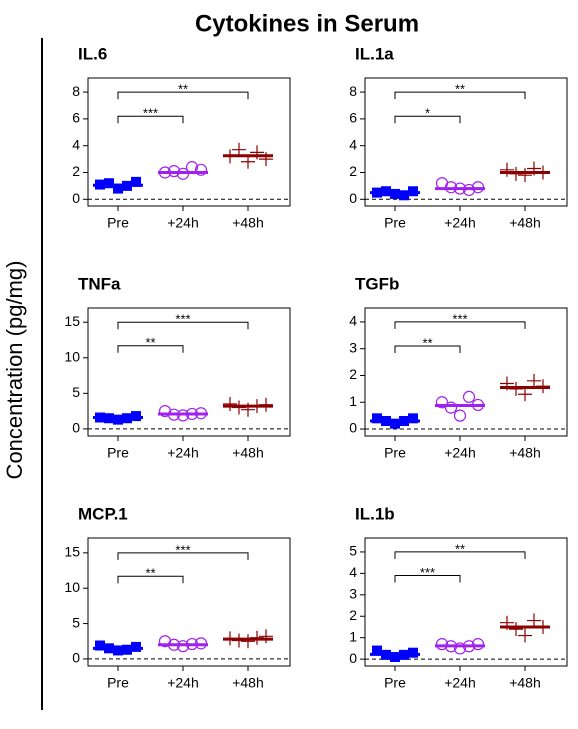 The height and width of the screenshot is (729, 578). Describe the element at coordinates (103, 513) in the screenshot. I see `panel-title: MCP.1` at that location.